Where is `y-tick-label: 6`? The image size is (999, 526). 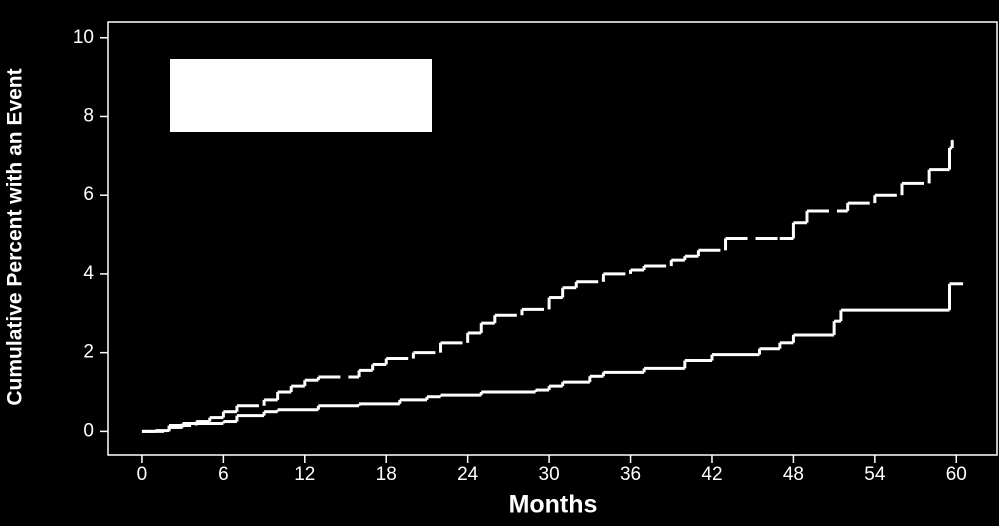
y-tick-label: 6 is located at coordinates (88, 194).